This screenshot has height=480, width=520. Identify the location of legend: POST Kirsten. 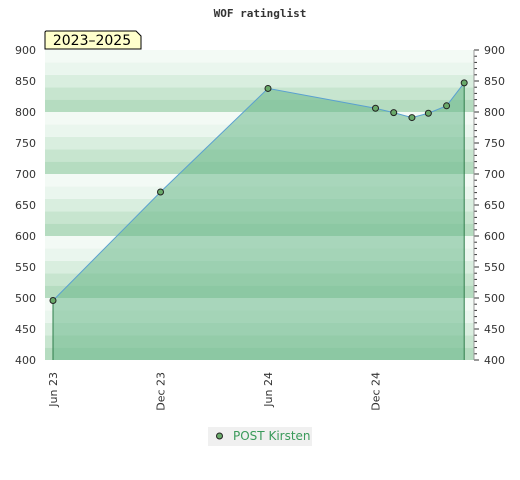
(260, 436).